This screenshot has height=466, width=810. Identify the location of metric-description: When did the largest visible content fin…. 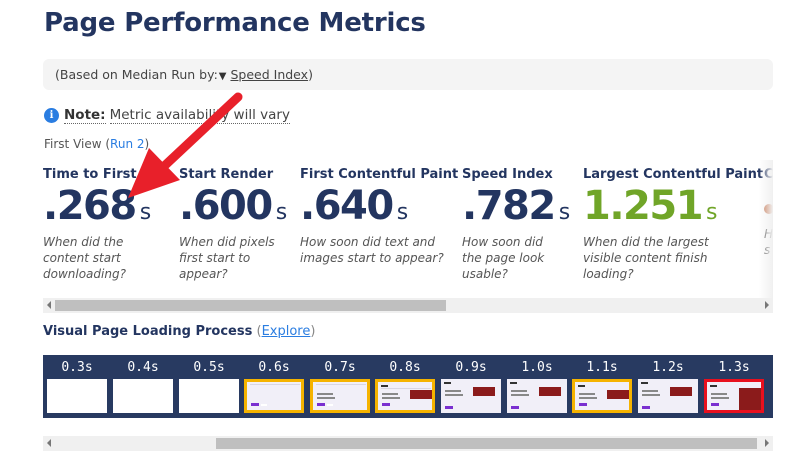
(646, 258).